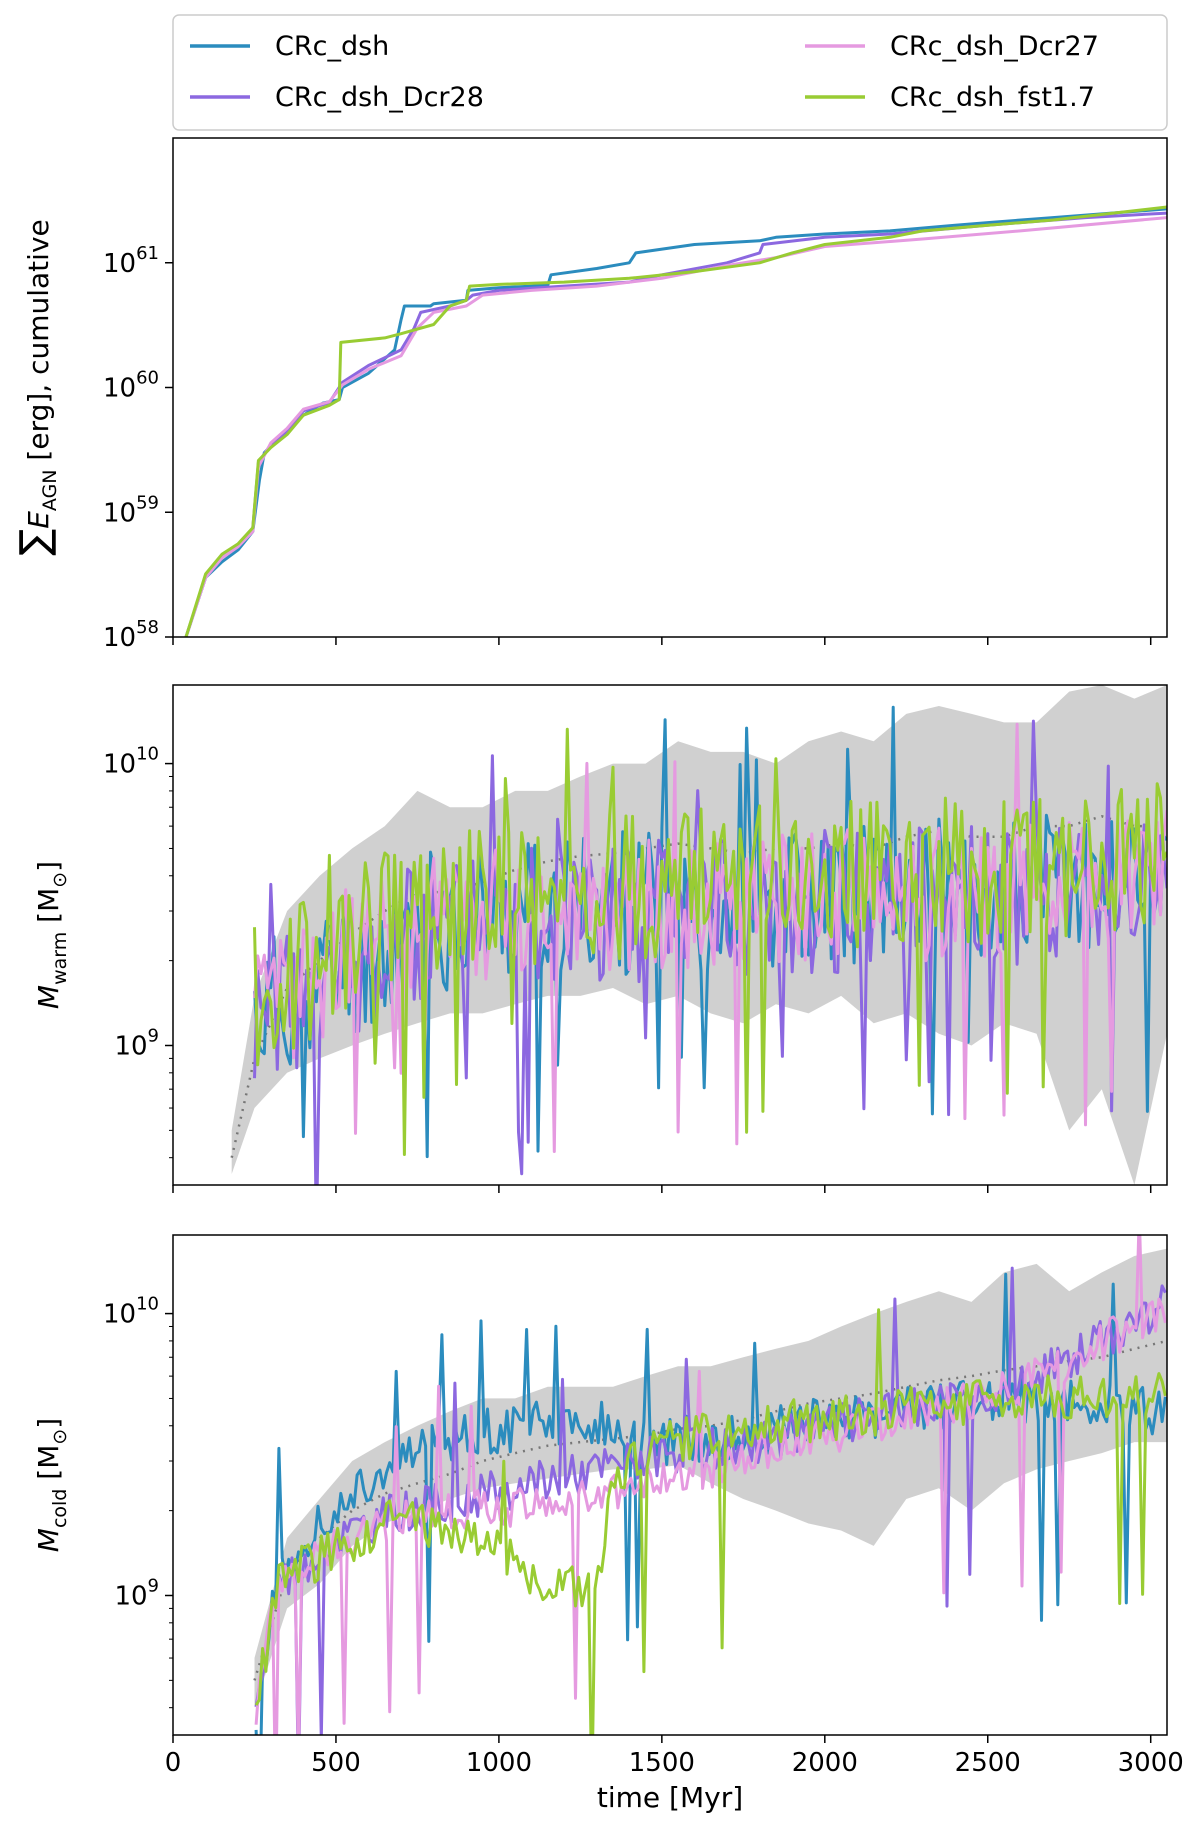  I want to click on x-tick-label: 1000, so click(499, 1763).